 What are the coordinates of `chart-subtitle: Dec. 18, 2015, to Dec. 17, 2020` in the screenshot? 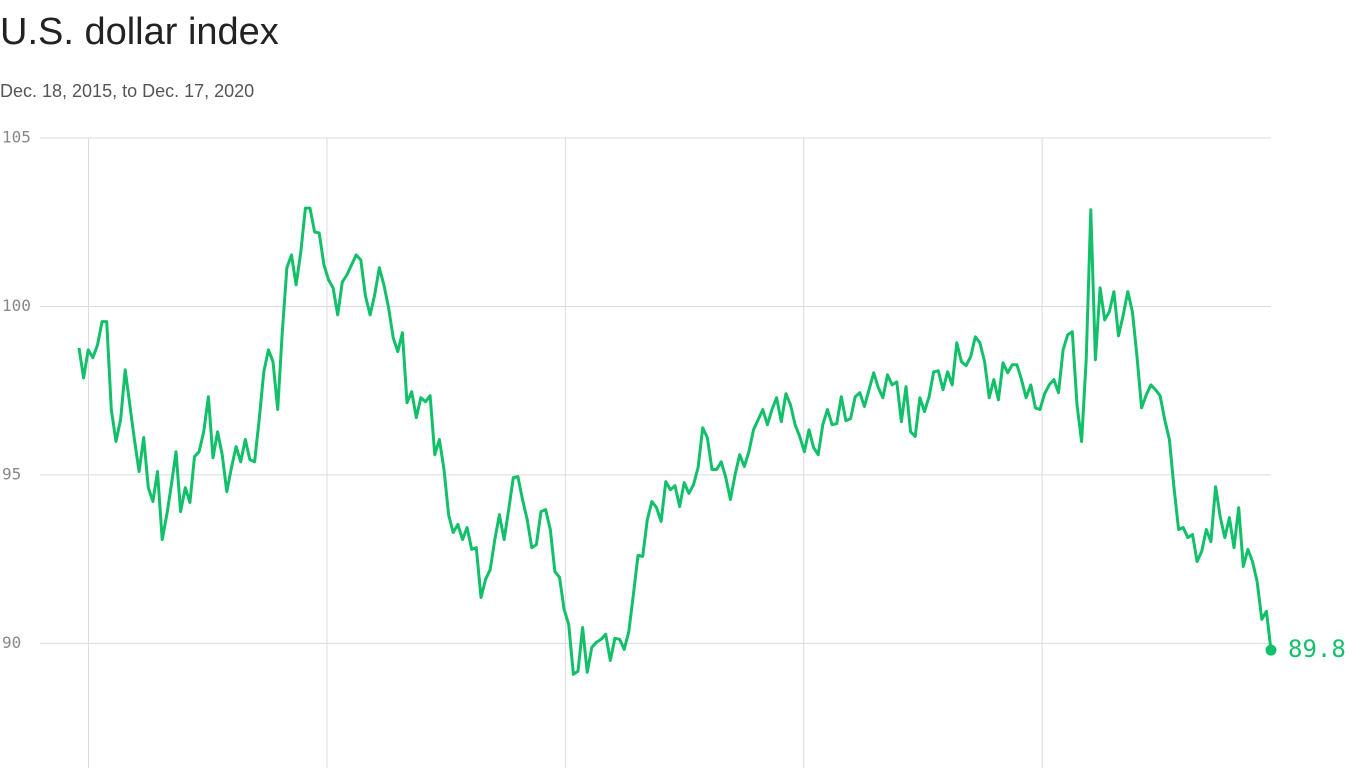 It's located at (127, 91).